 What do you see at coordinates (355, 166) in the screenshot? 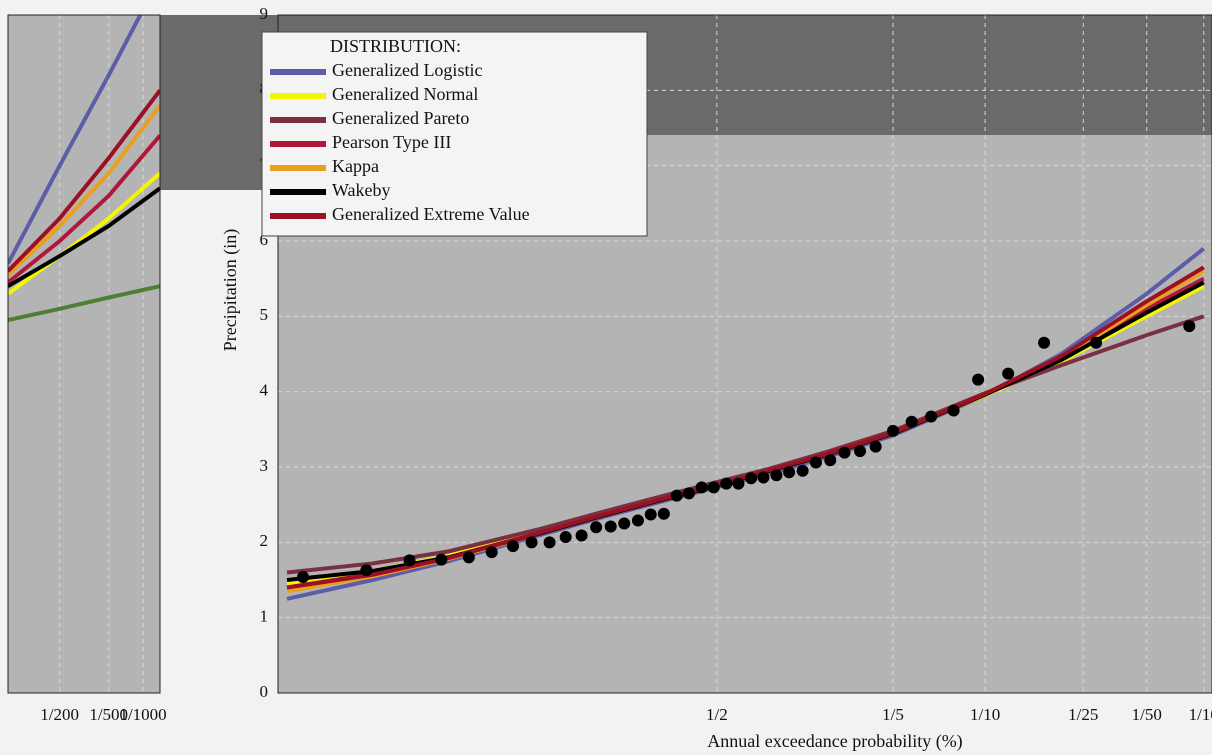
I see `legend-label: Kappa` at bounding box center [355, 166].